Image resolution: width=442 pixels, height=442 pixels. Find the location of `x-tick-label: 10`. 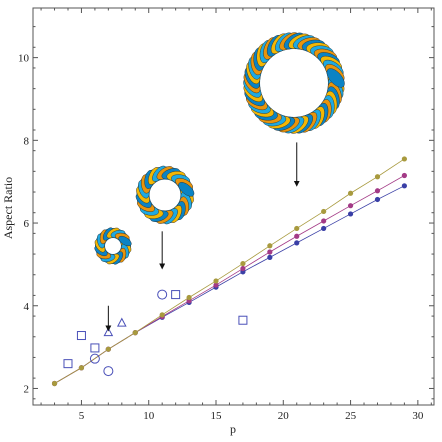

x-tick-label: 10 is located at coordinates (149, 416).